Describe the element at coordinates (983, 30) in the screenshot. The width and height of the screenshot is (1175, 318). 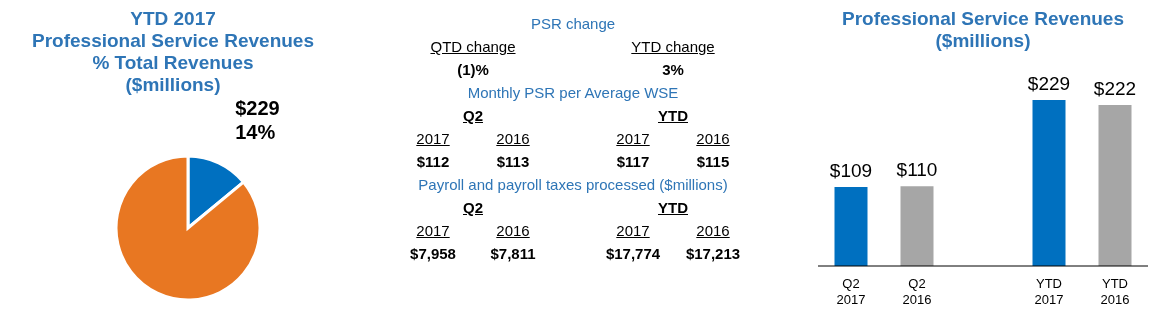
I see `chart-title: Professional Service Revenues ($millions)` at that location.